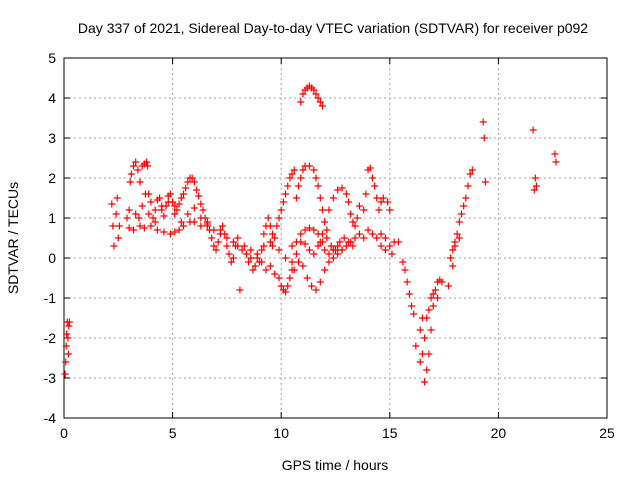  Describe the element at coordinates (173, 433) in the screenshot. I see `x-tick-label: 5` at that location.